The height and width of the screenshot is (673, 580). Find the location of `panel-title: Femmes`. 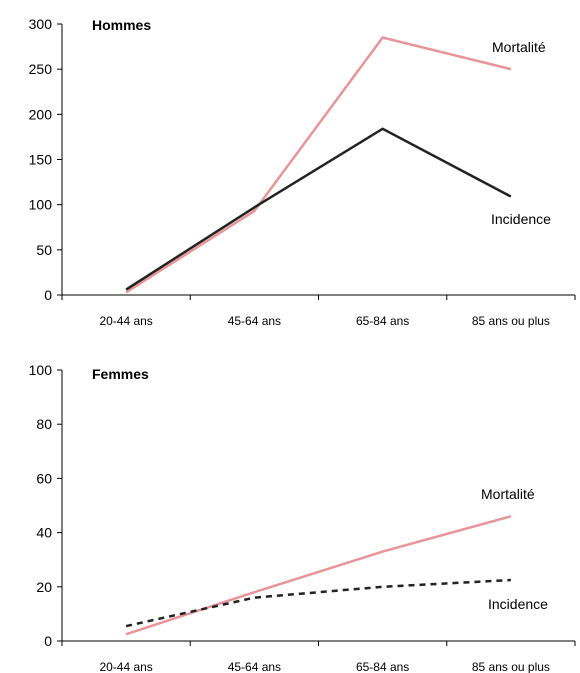

panel-title: Femmes is located at coordinates (120, 374).